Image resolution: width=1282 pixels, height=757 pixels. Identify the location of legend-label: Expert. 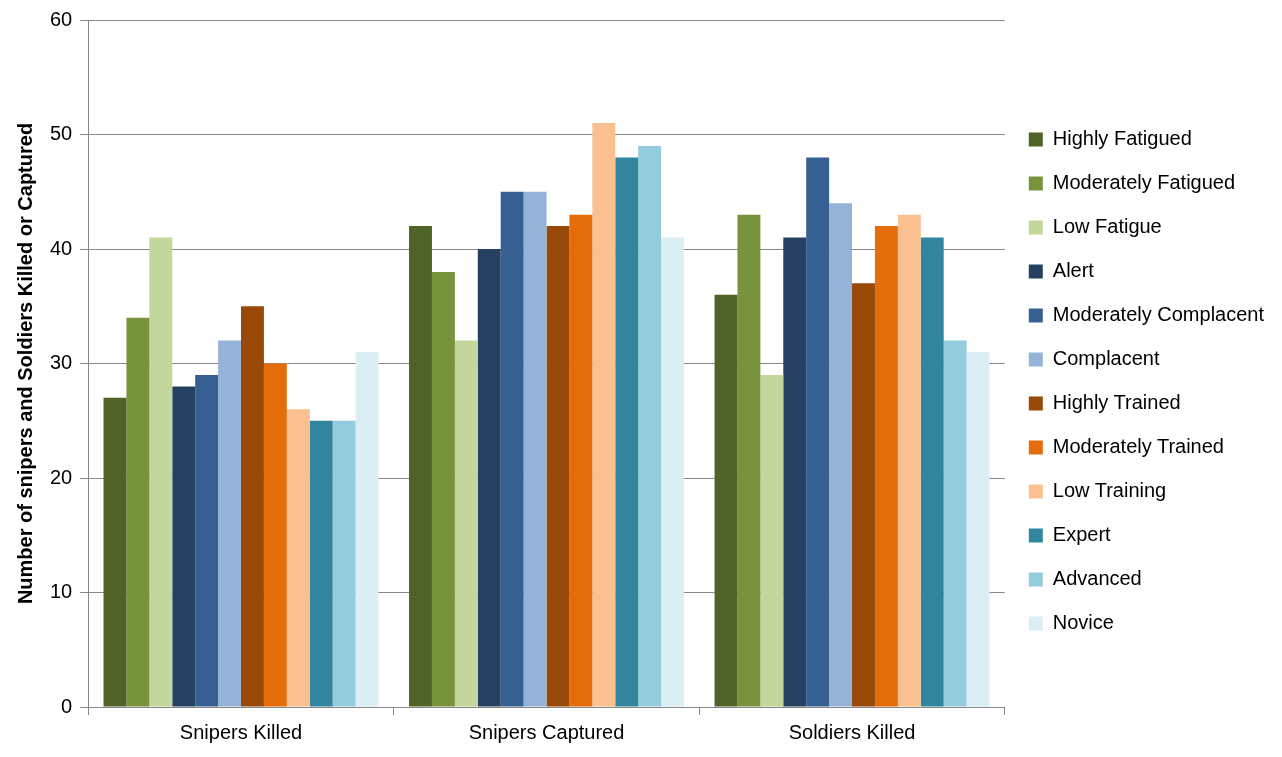
(1082, 534).